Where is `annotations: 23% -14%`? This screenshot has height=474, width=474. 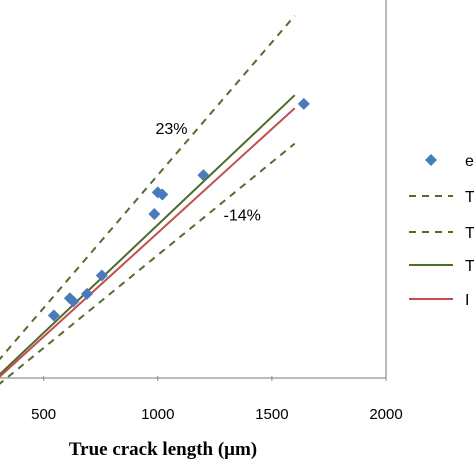
annotations: 23% -14% is located at coordinates (207, 172).